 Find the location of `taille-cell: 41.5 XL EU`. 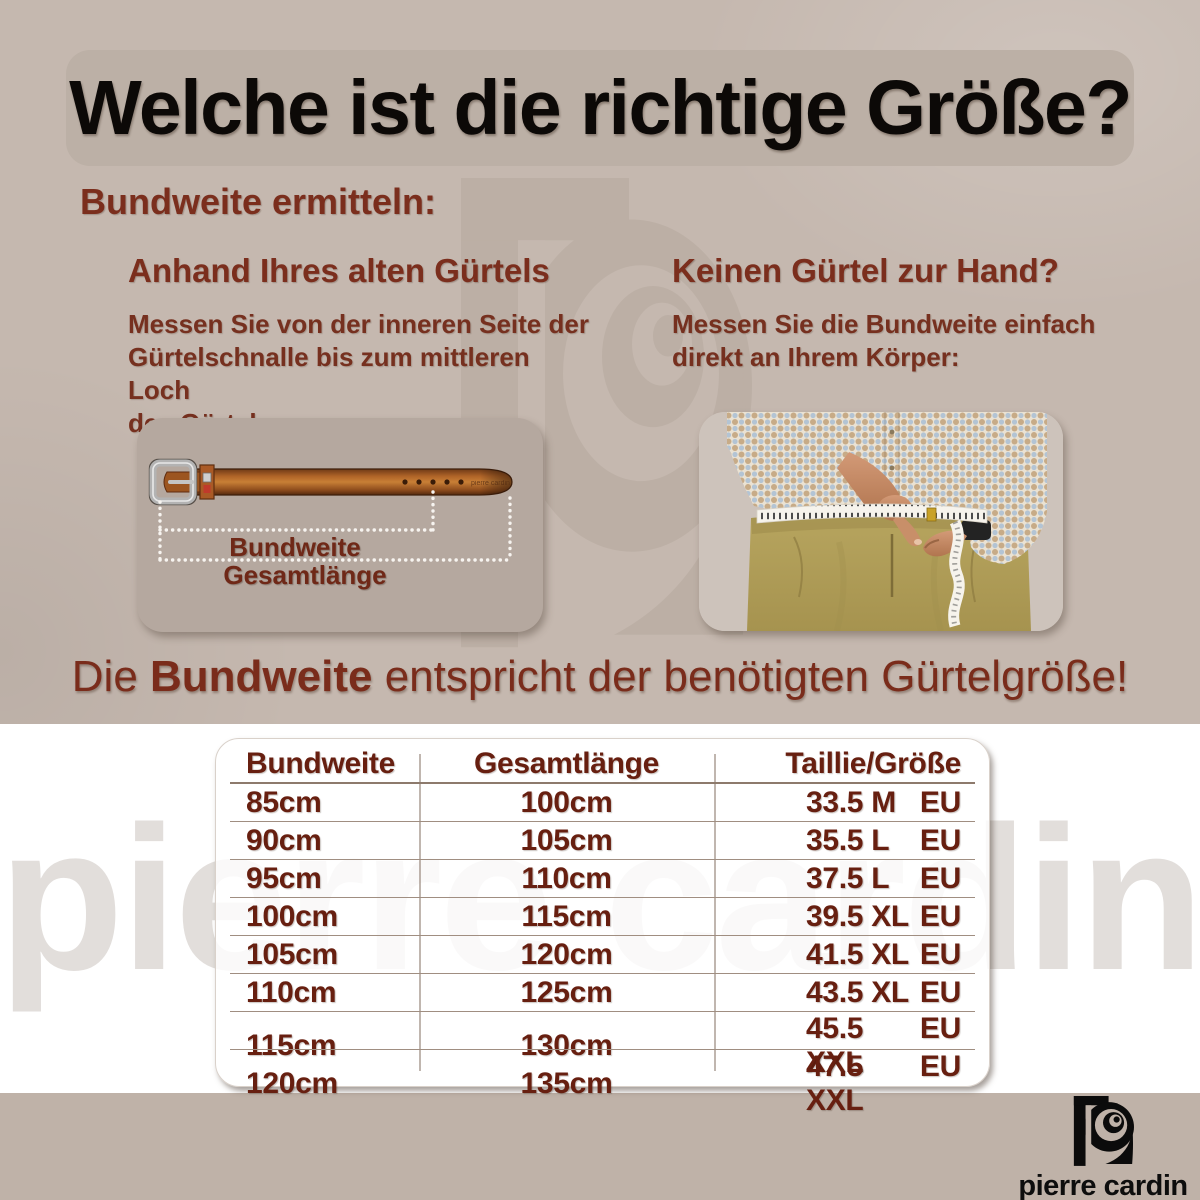

taille-cell: 41.5 XL EU is located at coordinates (852, 955).